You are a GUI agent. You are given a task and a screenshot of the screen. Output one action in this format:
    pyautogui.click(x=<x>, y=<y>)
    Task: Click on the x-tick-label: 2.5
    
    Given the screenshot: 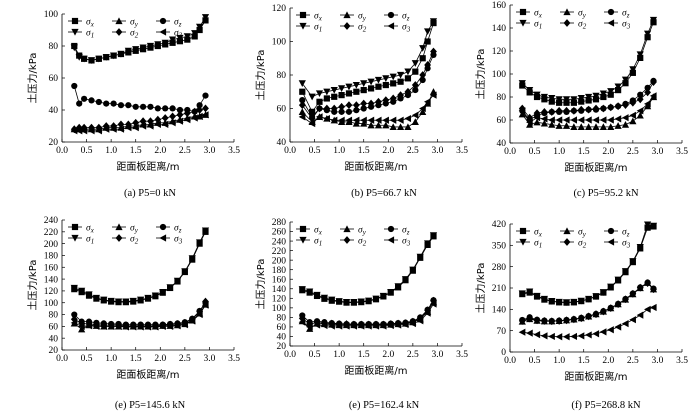 What is the action you would take?
    pyautogui.click(x=413, y=151)
    